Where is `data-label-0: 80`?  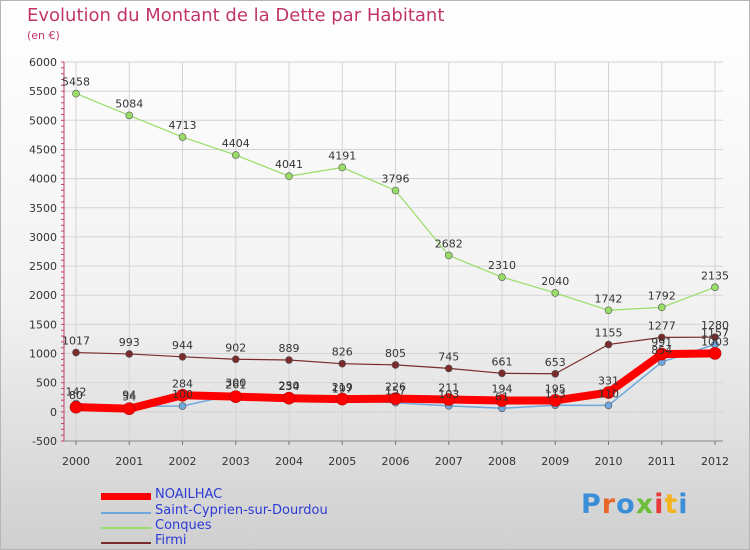 data-label-0: 80 is located at coordinates (76, 395).